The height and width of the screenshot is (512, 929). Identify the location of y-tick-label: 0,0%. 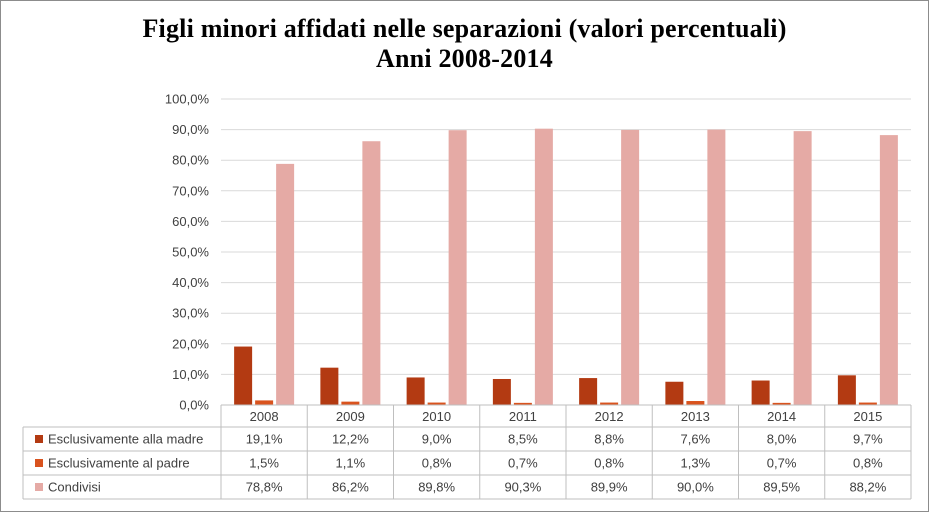
(194, 405).